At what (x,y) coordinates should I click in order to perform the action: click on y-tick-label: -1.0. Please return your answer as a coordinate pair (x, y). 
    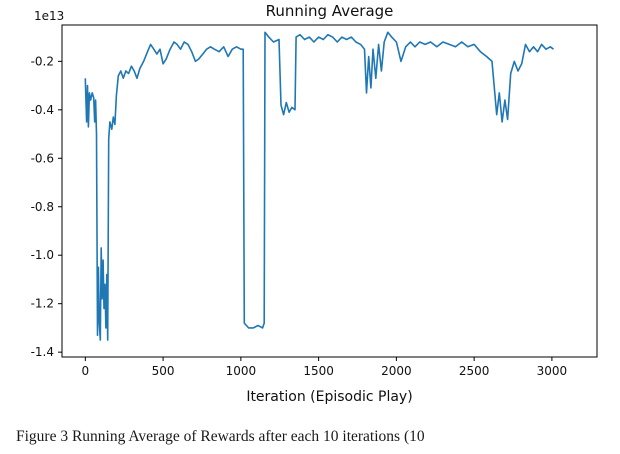
    Looking at the image, I should click on (42, 255).